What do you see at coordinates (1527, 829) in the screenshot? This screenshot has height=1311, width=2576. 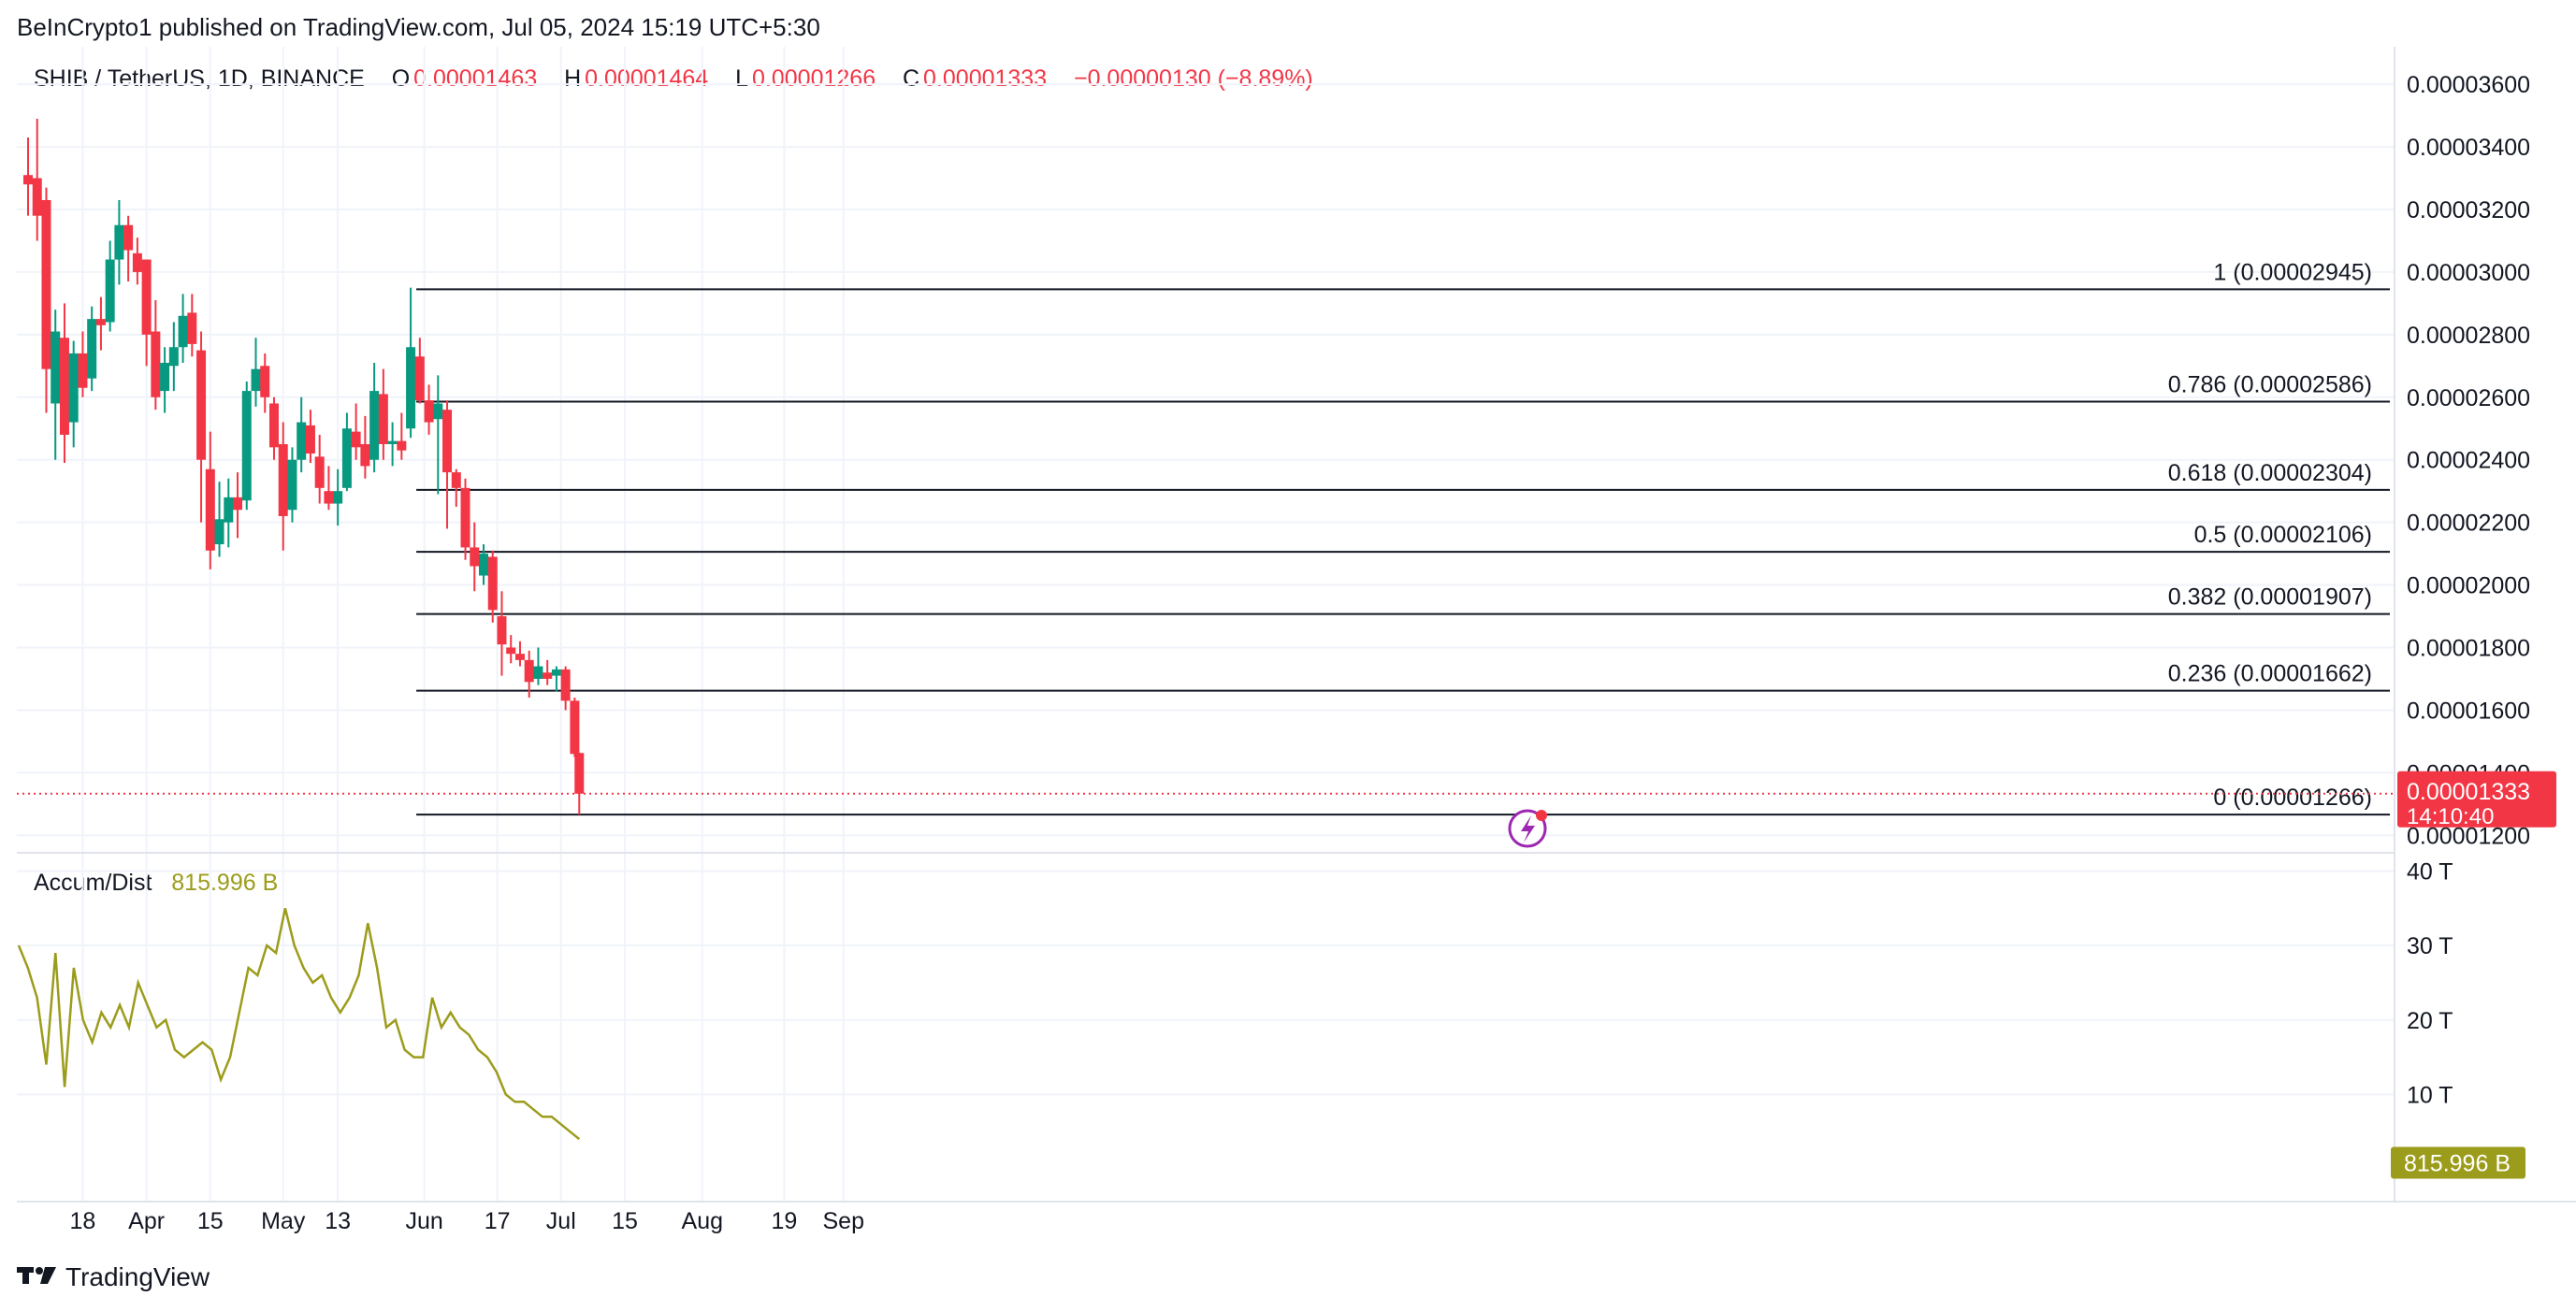 I see `flash-event-icon` at bounding box center [1527, 829].